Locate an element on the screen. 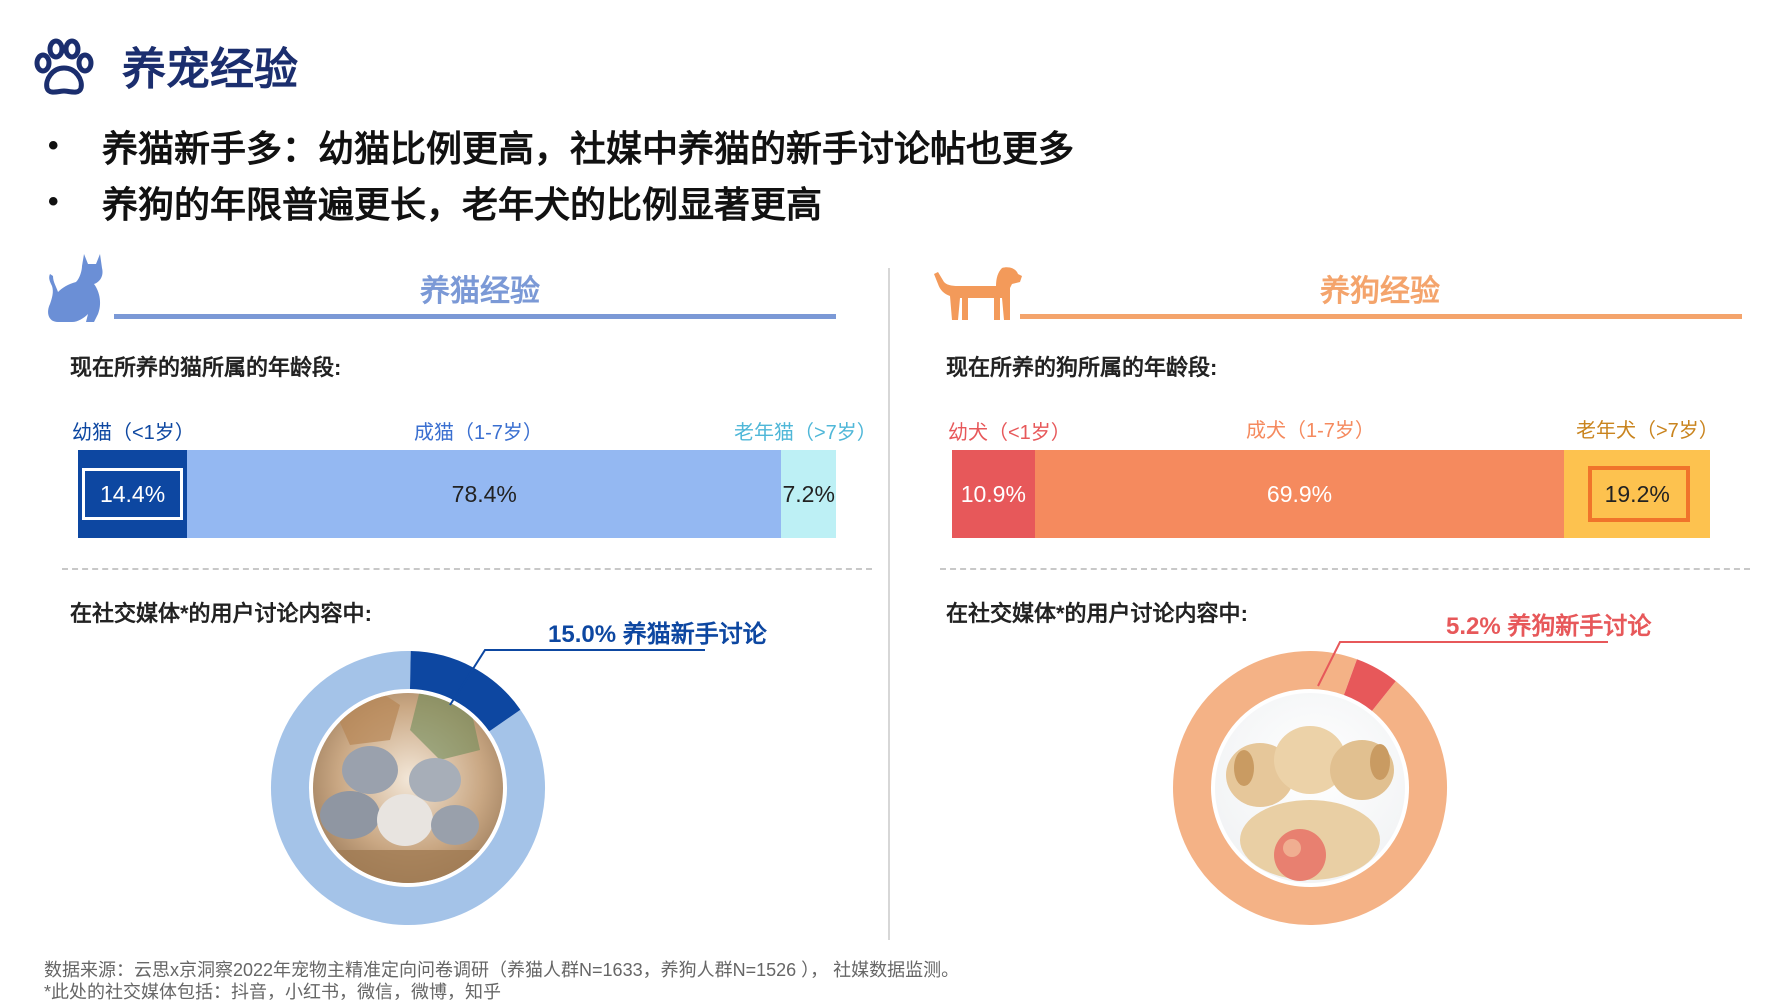 The width and height of the screenshot is (1778, 1004). cat-section-underline is located at coordinates (475, 316).